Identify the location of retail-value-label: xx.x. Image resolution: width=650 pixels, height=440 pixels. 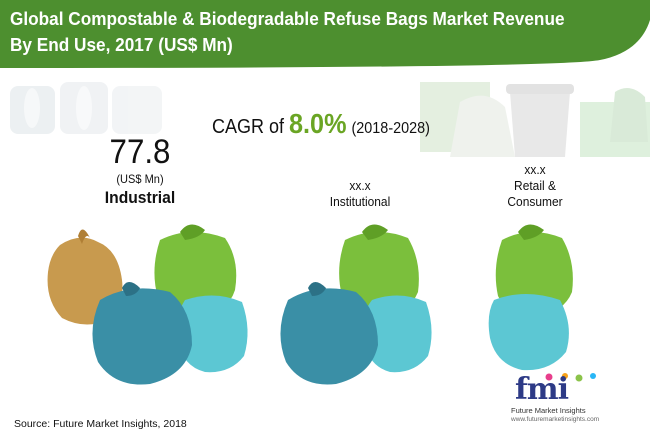
(535, 169).